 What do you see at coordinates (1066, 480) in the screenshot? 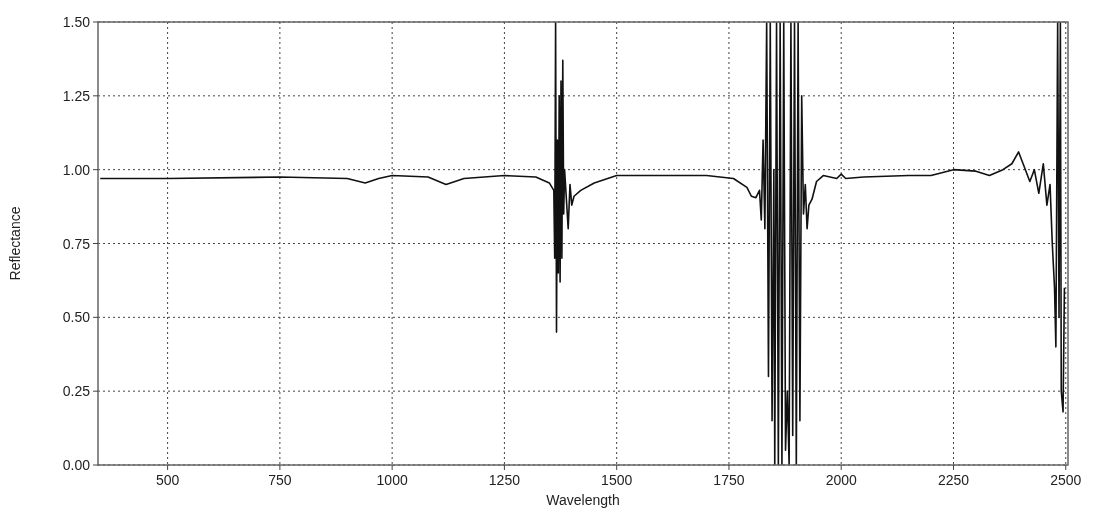
I see `x-tick-label: 2500` at bounding box center [1066, 480].